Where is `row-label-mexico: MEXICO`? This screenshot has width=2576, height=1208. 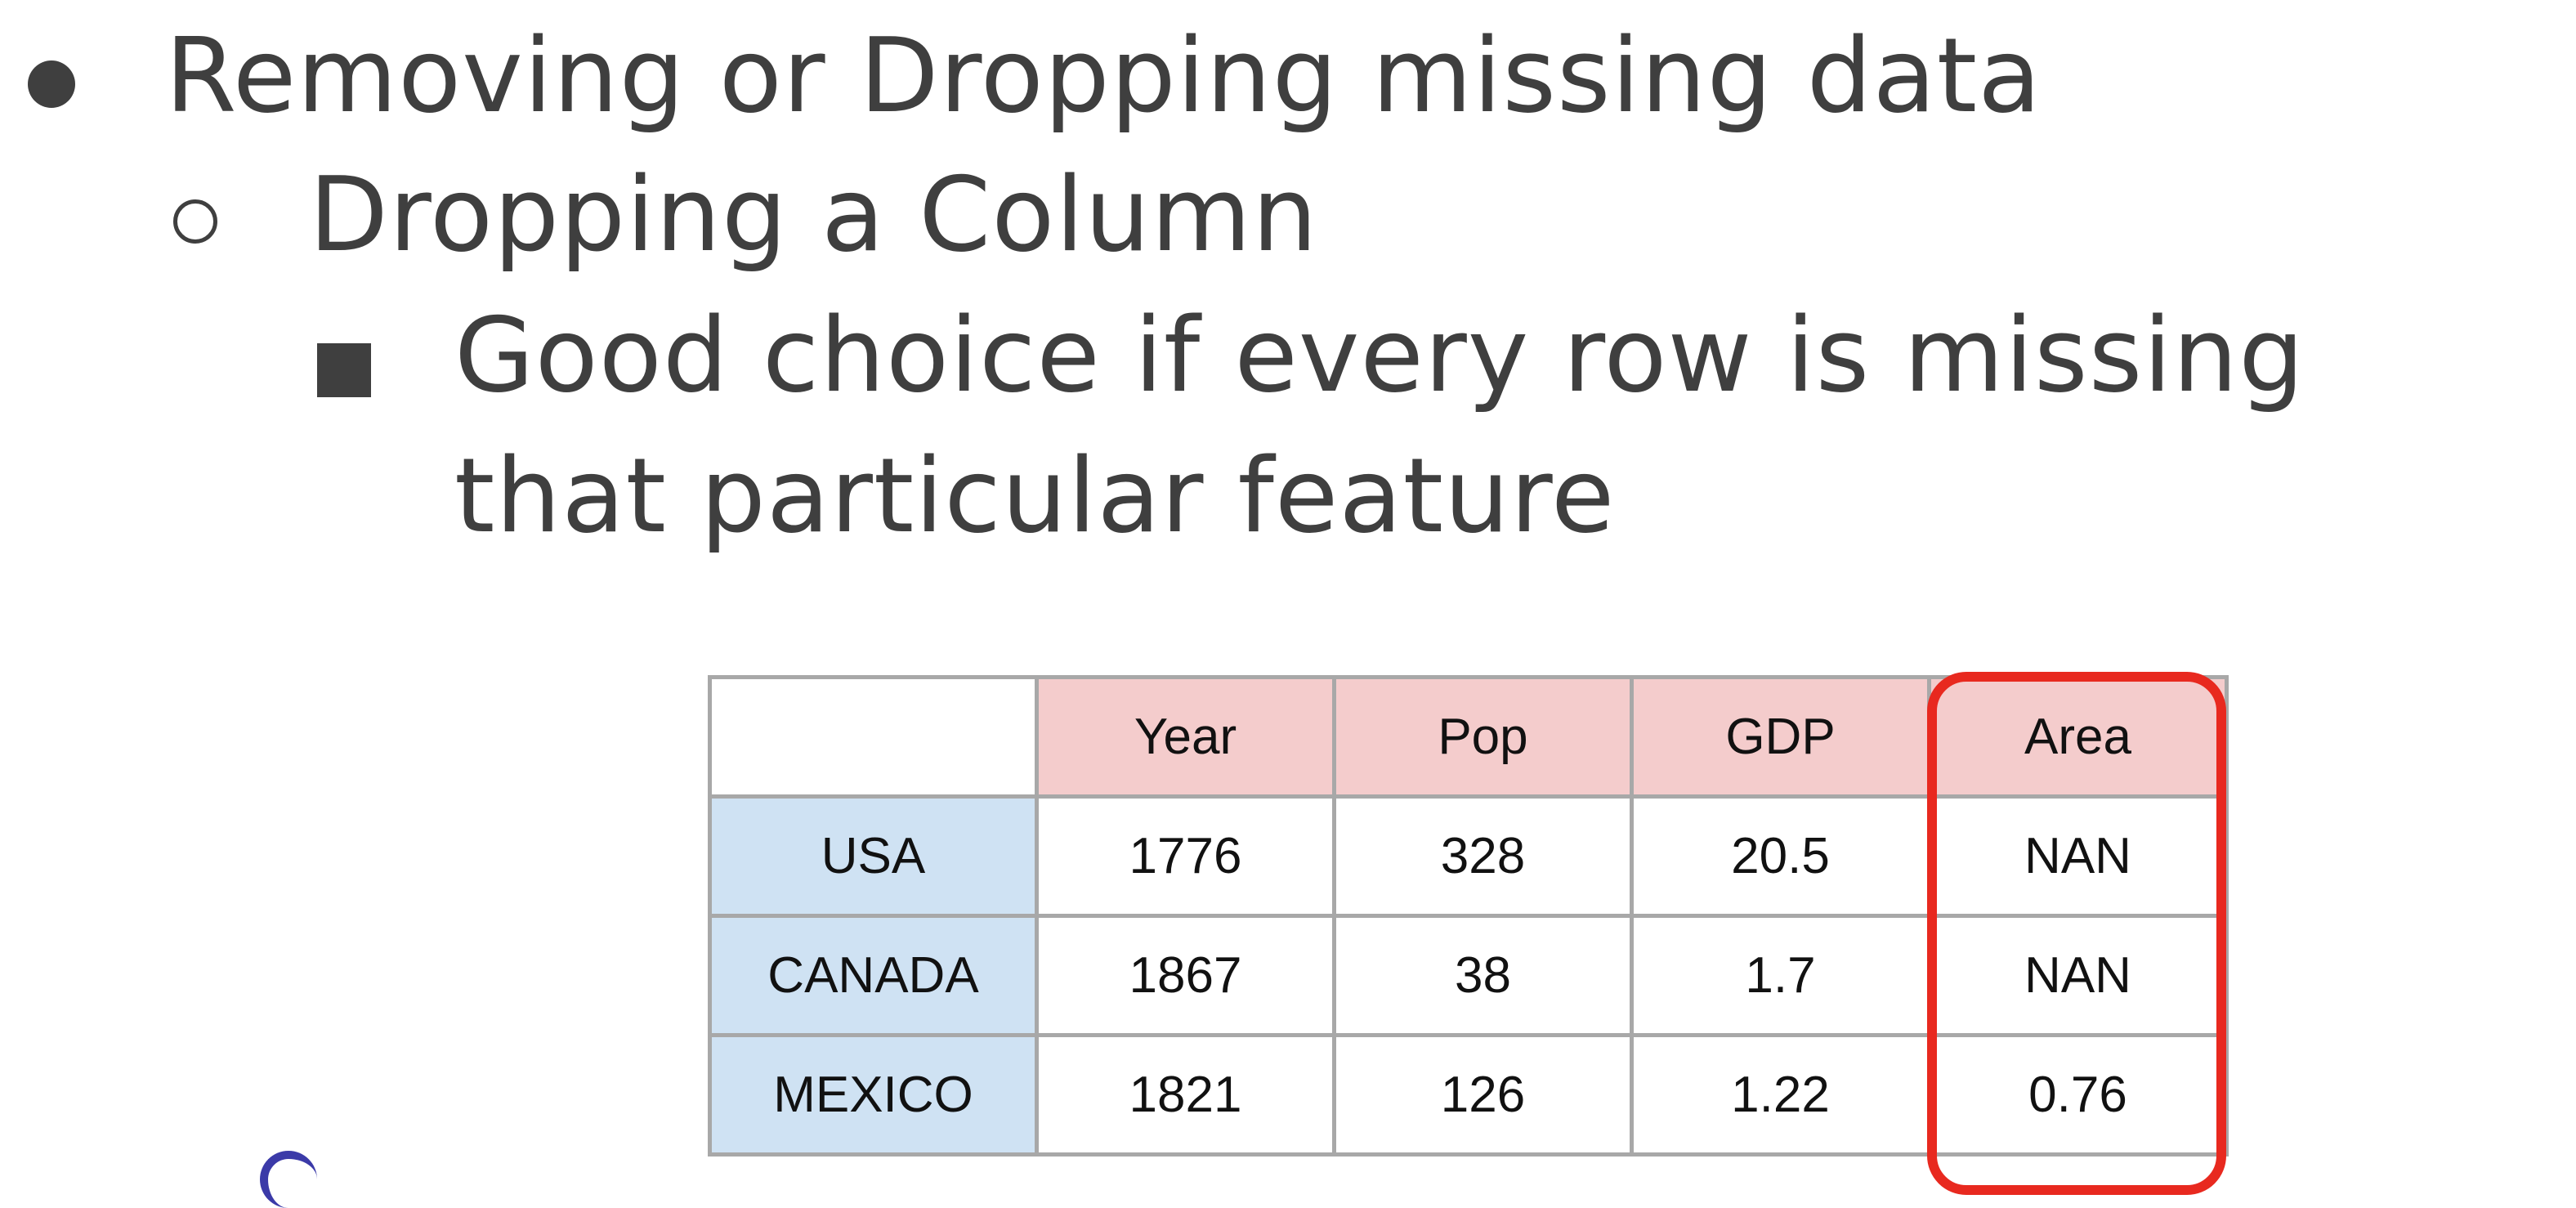
row-label-mexico: MEXICO is located at coordinates (873, 1095).